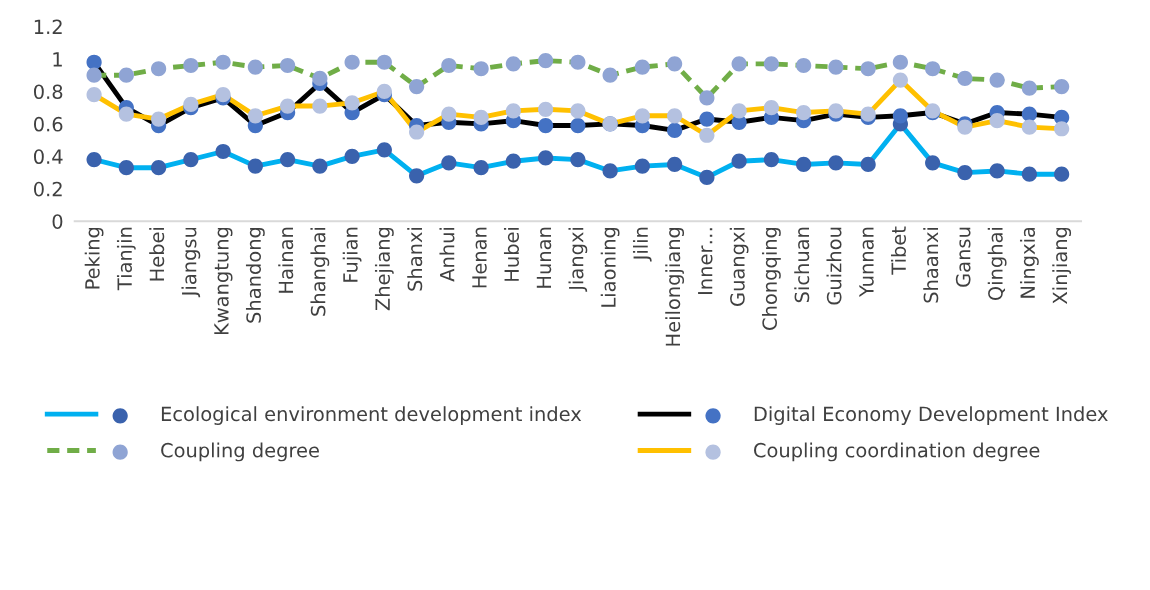 The image size is (1150, 590). I want to click on legend-label: Digital Economy Development Index, so click(931, 416).